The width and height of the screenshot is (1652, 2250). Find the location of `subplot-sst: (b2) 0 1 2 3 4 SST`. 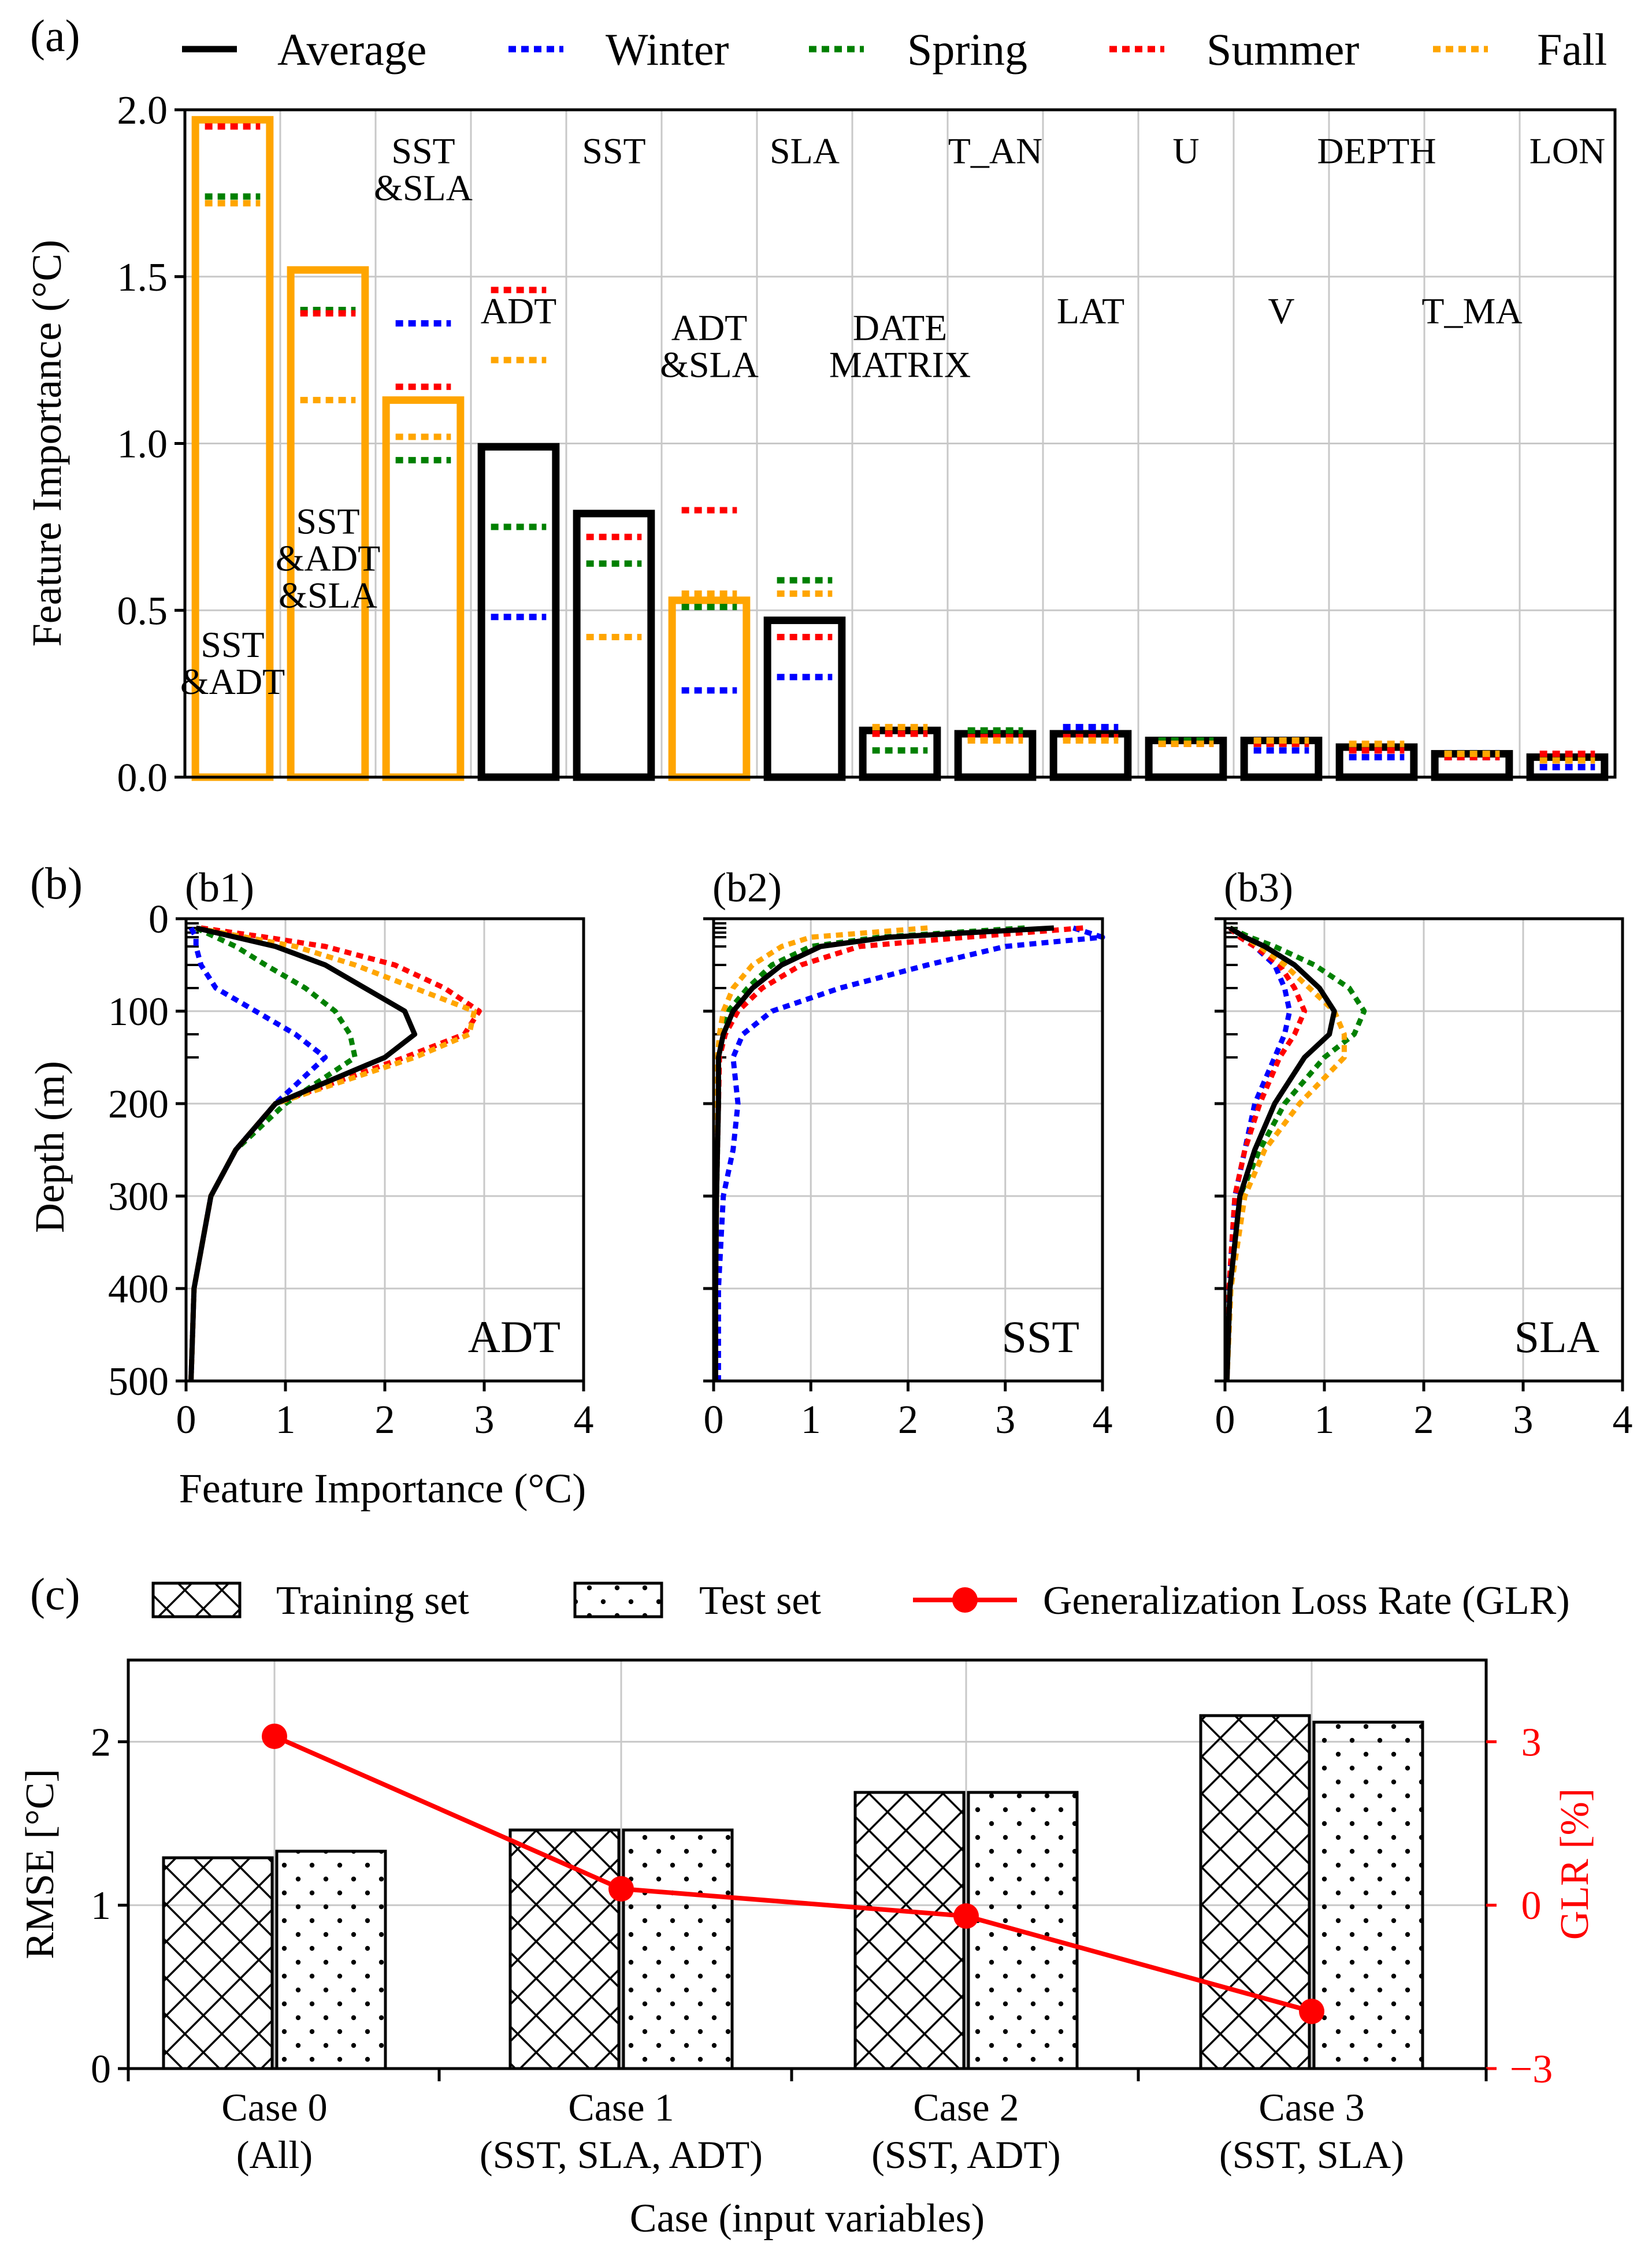

subplot-sst: (b2) 0 1 2 3 4 SST is located at coordinates (908, 1153).